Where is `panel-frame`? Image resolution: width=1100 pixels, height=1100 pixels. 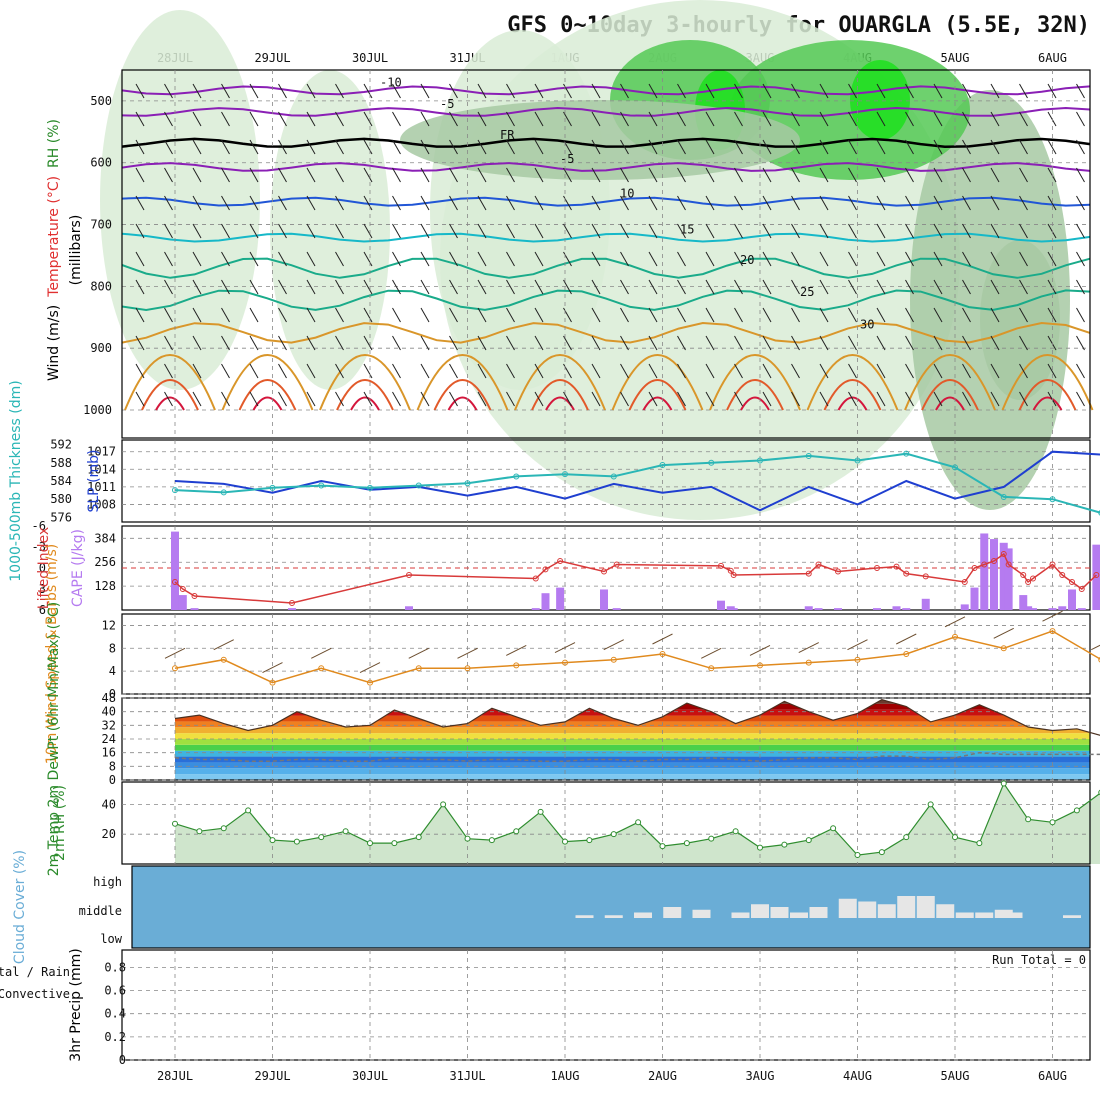 panel-frame is located at coordinates (611, 907).